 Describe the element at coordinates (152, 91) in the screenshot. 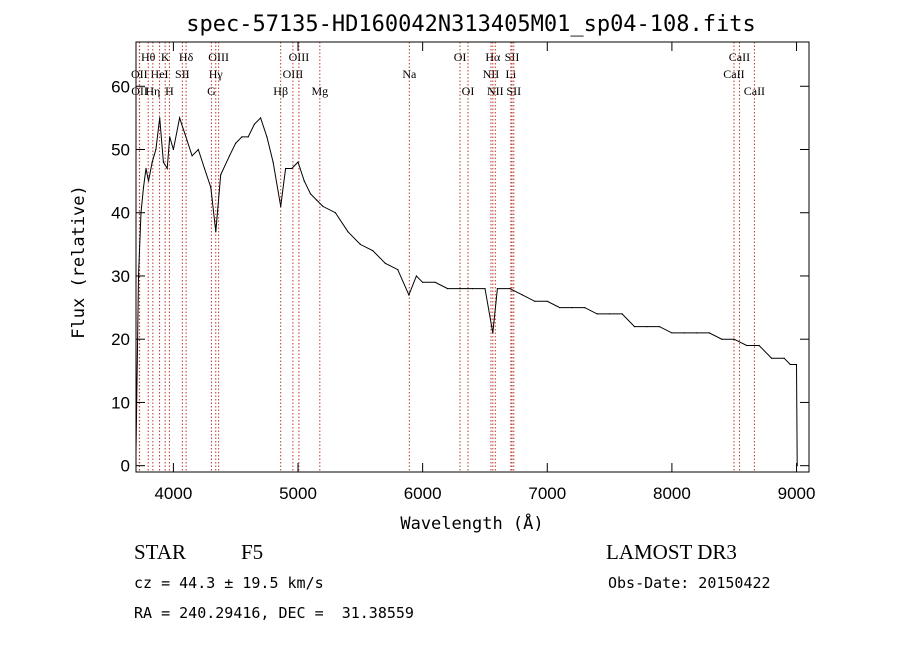

I see `line-label-5: Hη` at that location.